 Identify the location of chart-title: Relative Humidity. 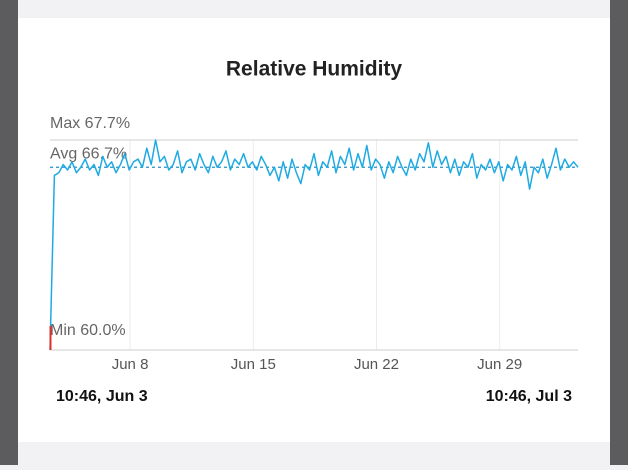
(314, 69).